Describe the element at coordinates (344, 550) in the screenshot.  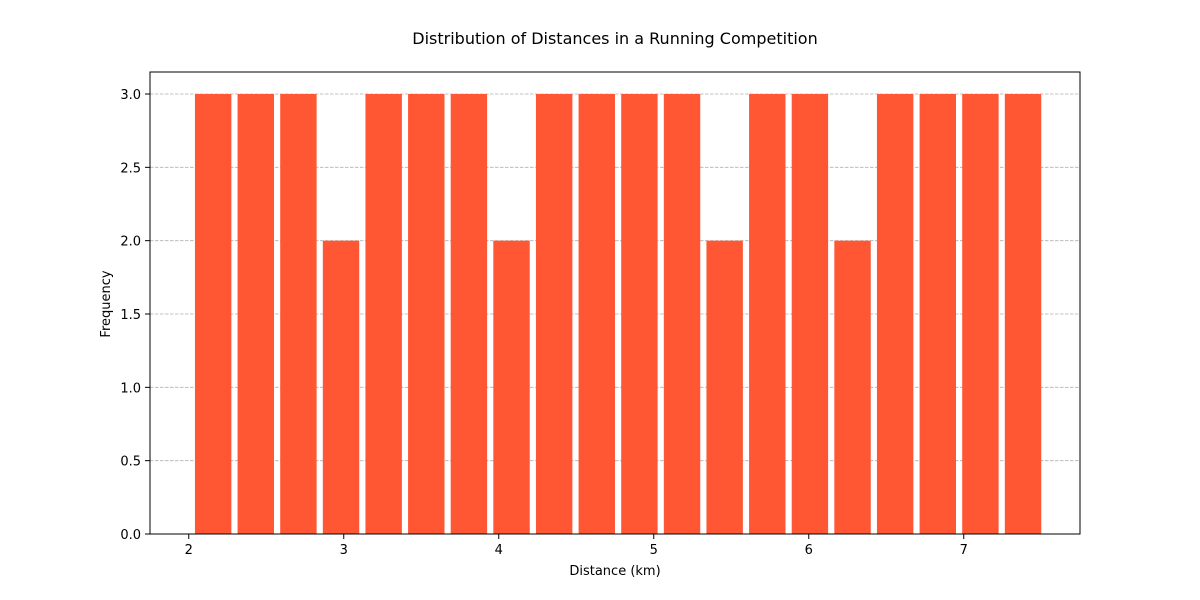
I see `x-tick-label: 3` at that location.